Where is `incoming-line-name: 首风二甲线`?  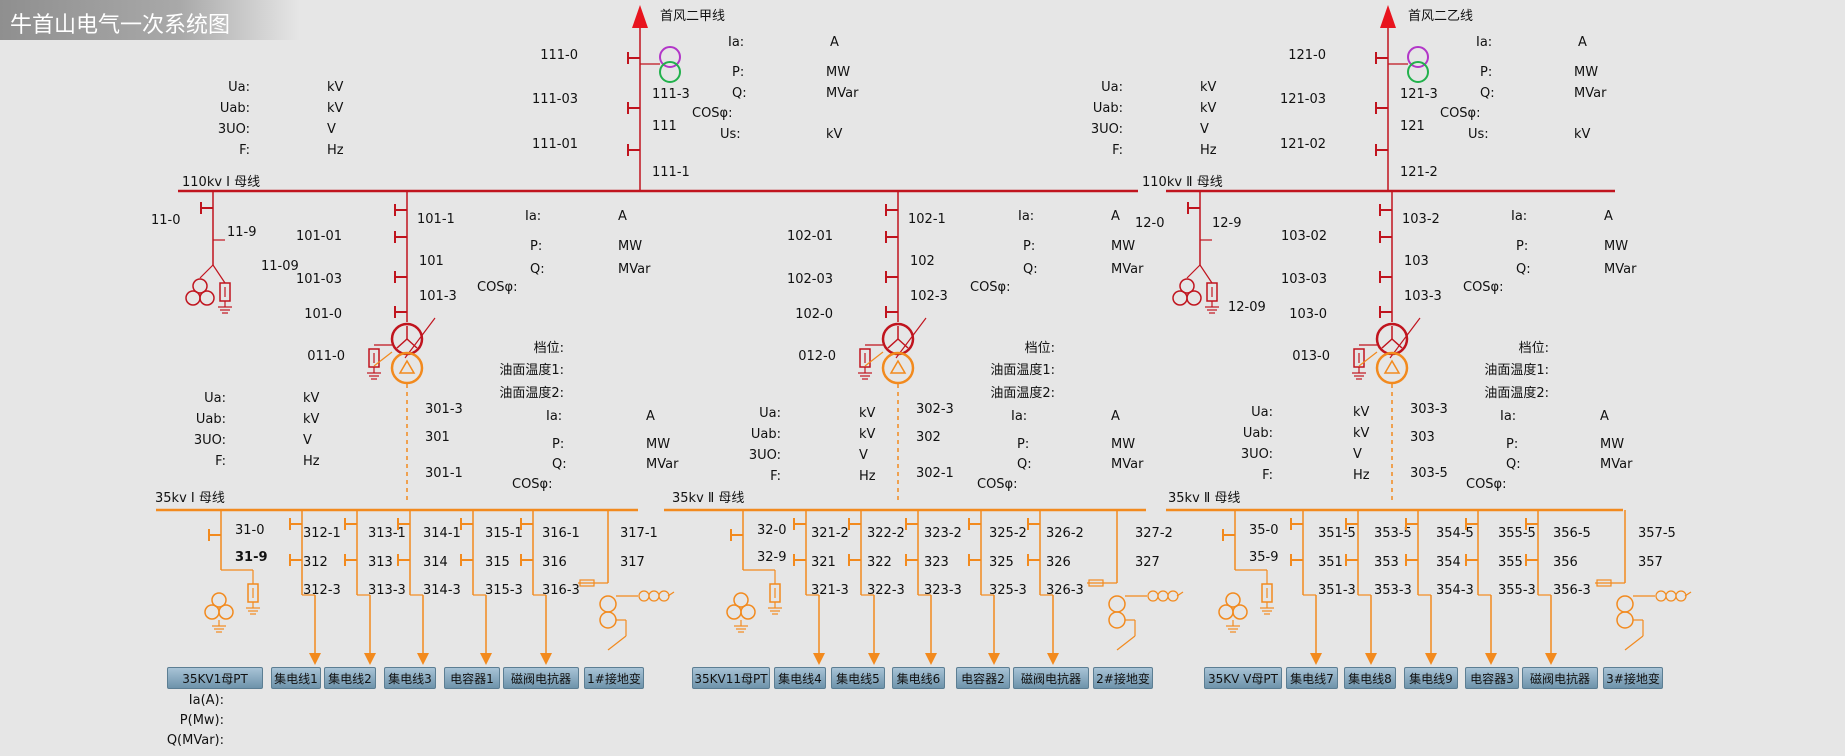 incoming-line-name: 首风二甲线 is located at coordinates (692, 16).